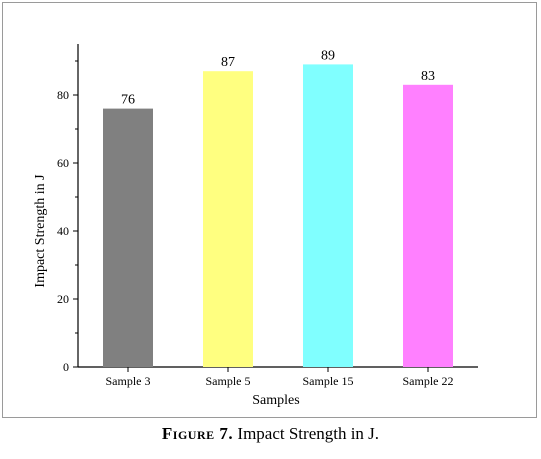  Describe the element at coordinates (128, 100) in the screenshot. I see `bar-value-label: 76` at that location.